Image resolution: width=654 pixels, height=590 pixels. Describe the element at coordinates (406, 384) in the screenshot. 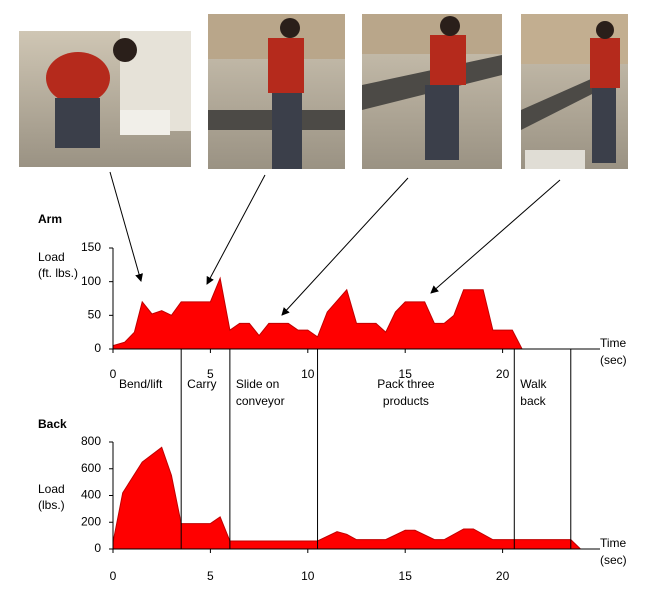

I see `phase-label: Pack three` at that location.